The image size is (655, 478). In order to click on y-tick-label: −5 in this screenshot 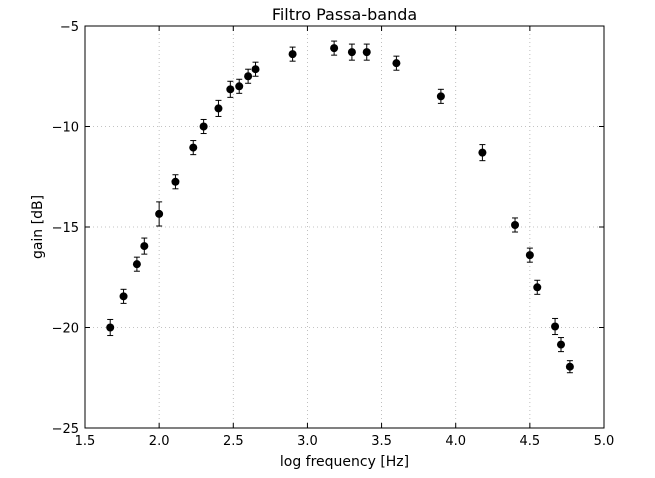, I will do `click(69, 27)`.